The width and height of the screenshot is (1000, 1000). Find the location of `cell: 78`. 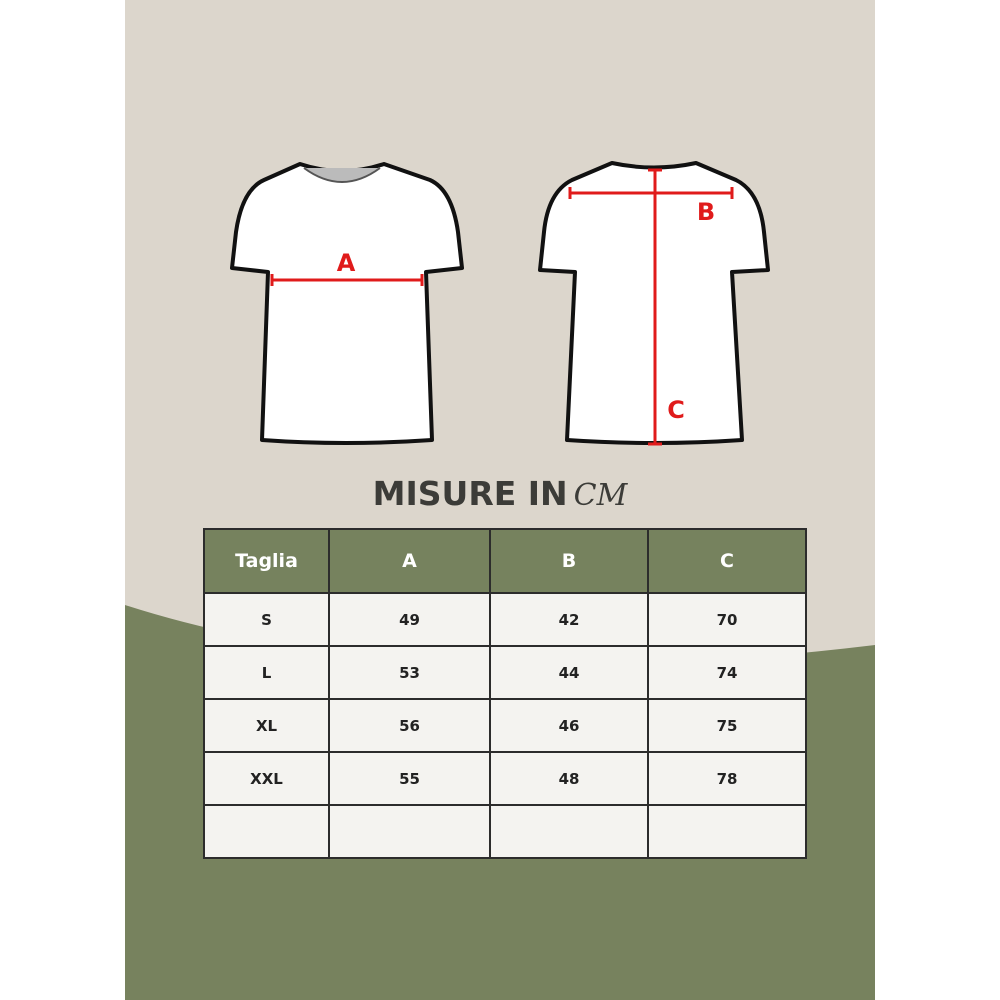

cell: 78 is located at coordinates (727, 778).